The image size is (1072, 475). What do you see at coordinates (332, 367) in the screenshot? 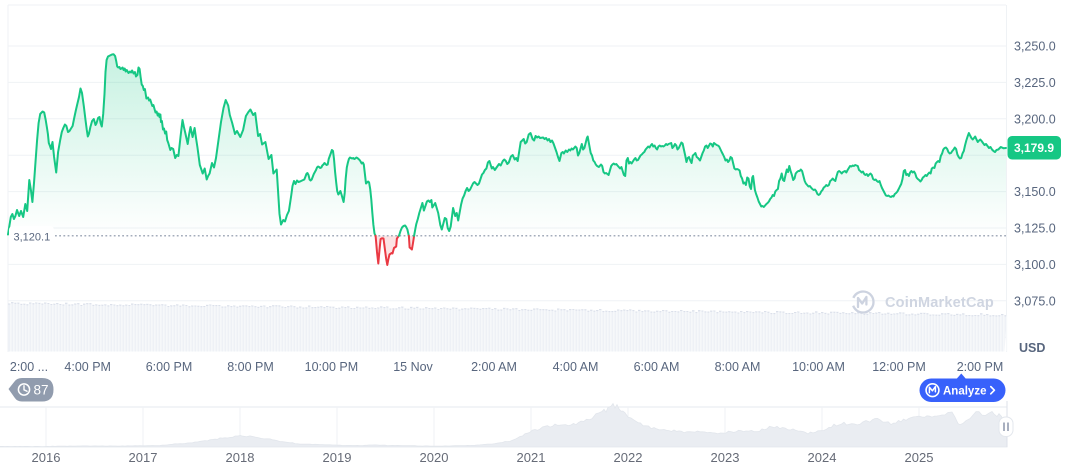
I see `svg-text: 10:00 PM` at bounding box center [332, 367].